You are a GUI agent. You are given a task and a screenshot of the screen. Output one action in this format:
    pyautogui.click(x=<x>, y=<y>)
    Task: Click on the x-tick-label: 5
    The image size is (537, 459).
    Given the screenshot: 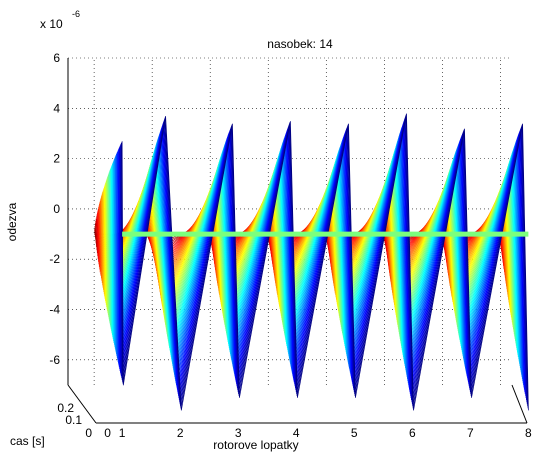 What is the action you would take?
    pyautogui.click(x=354, y=433)
    